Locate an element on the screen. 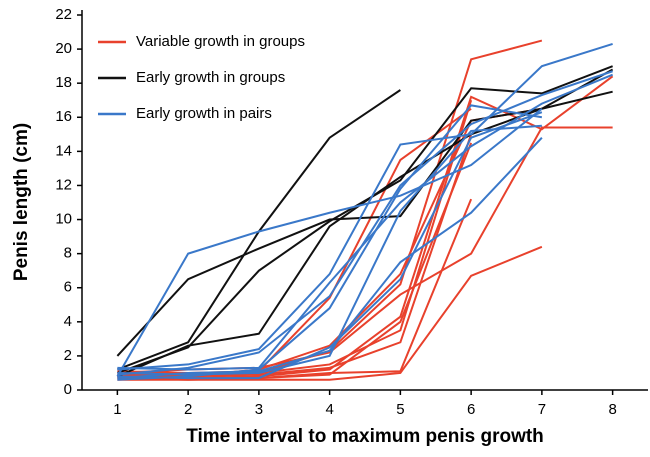 This screenshot has width=650, height=457. legend-label: Variable growth in groups is located at coordinates (220, 41).